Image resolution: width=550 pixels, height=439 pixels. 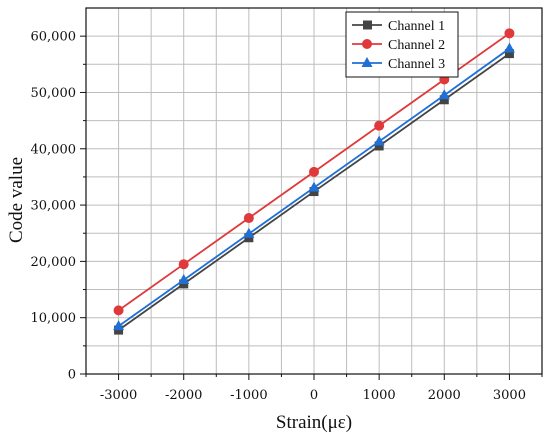 I want to click on x-tick-label: -2000, so click(x=183, y=395).